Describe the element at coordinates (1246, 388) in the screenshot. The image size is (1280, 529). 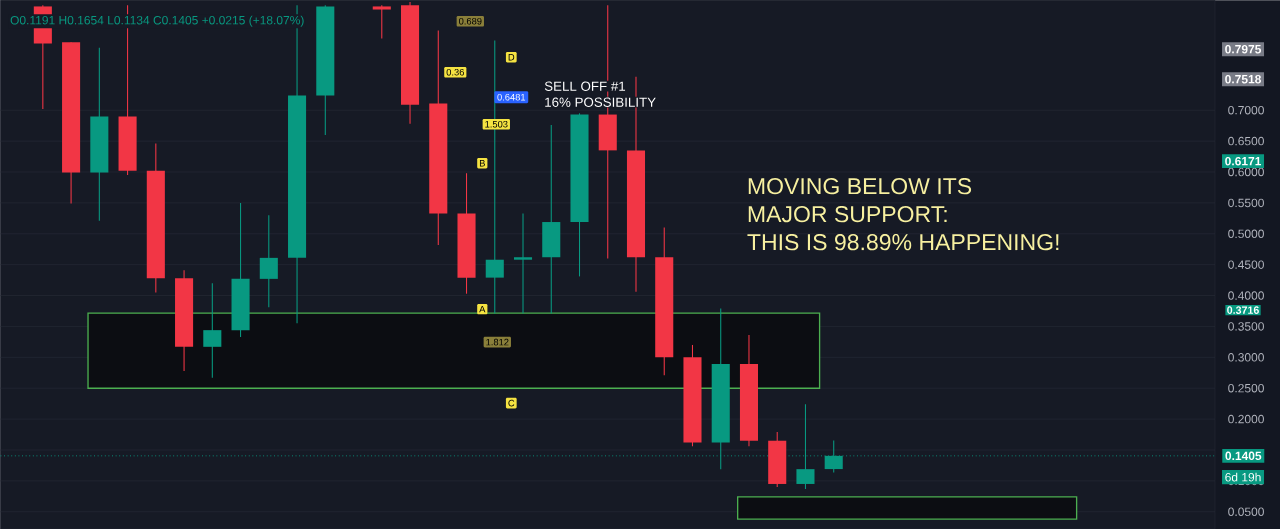
I see `y-tick-label: 0.2500` at that location.